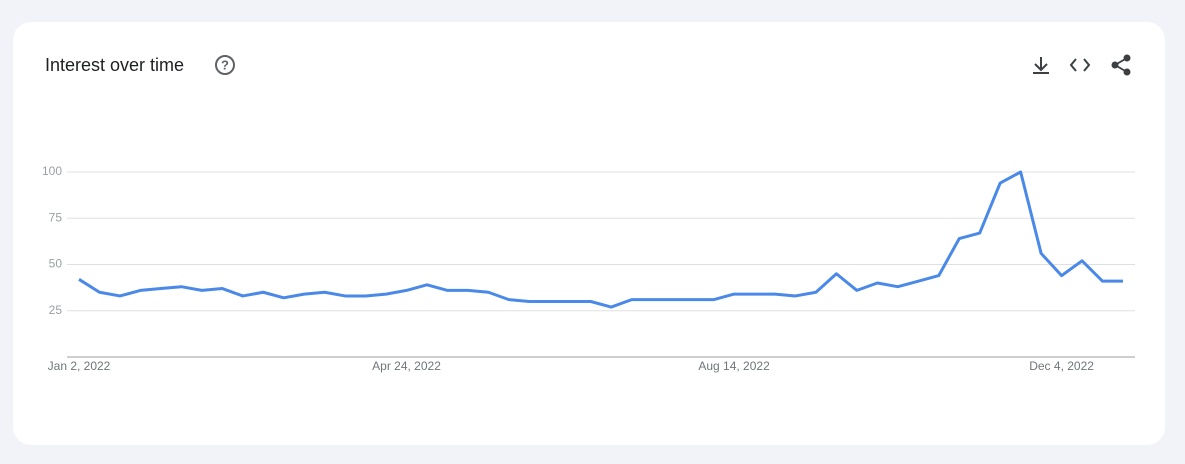 The width and height of the screenshot is (1185, 464). Describe the element at coordinates (114, 65) in the screenshot. I see `chart-title: Interest over time` at that location.